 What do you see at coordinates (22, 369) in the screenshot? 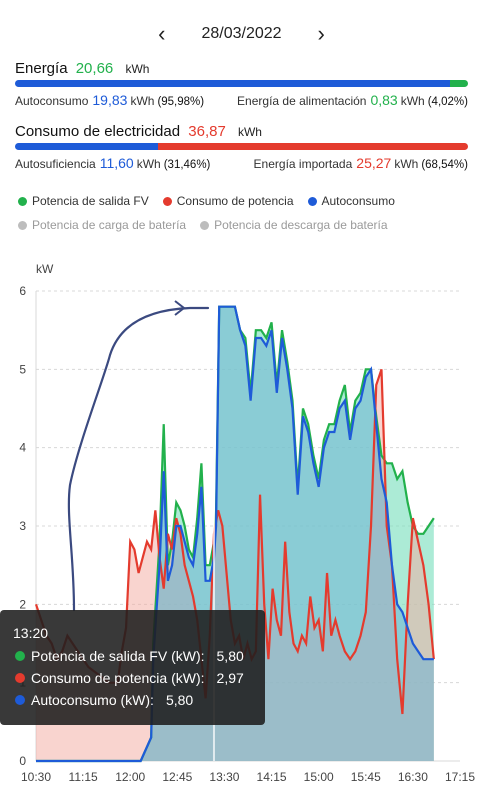
I see `y-tick-label: 5` at bounding box center [22, 369].